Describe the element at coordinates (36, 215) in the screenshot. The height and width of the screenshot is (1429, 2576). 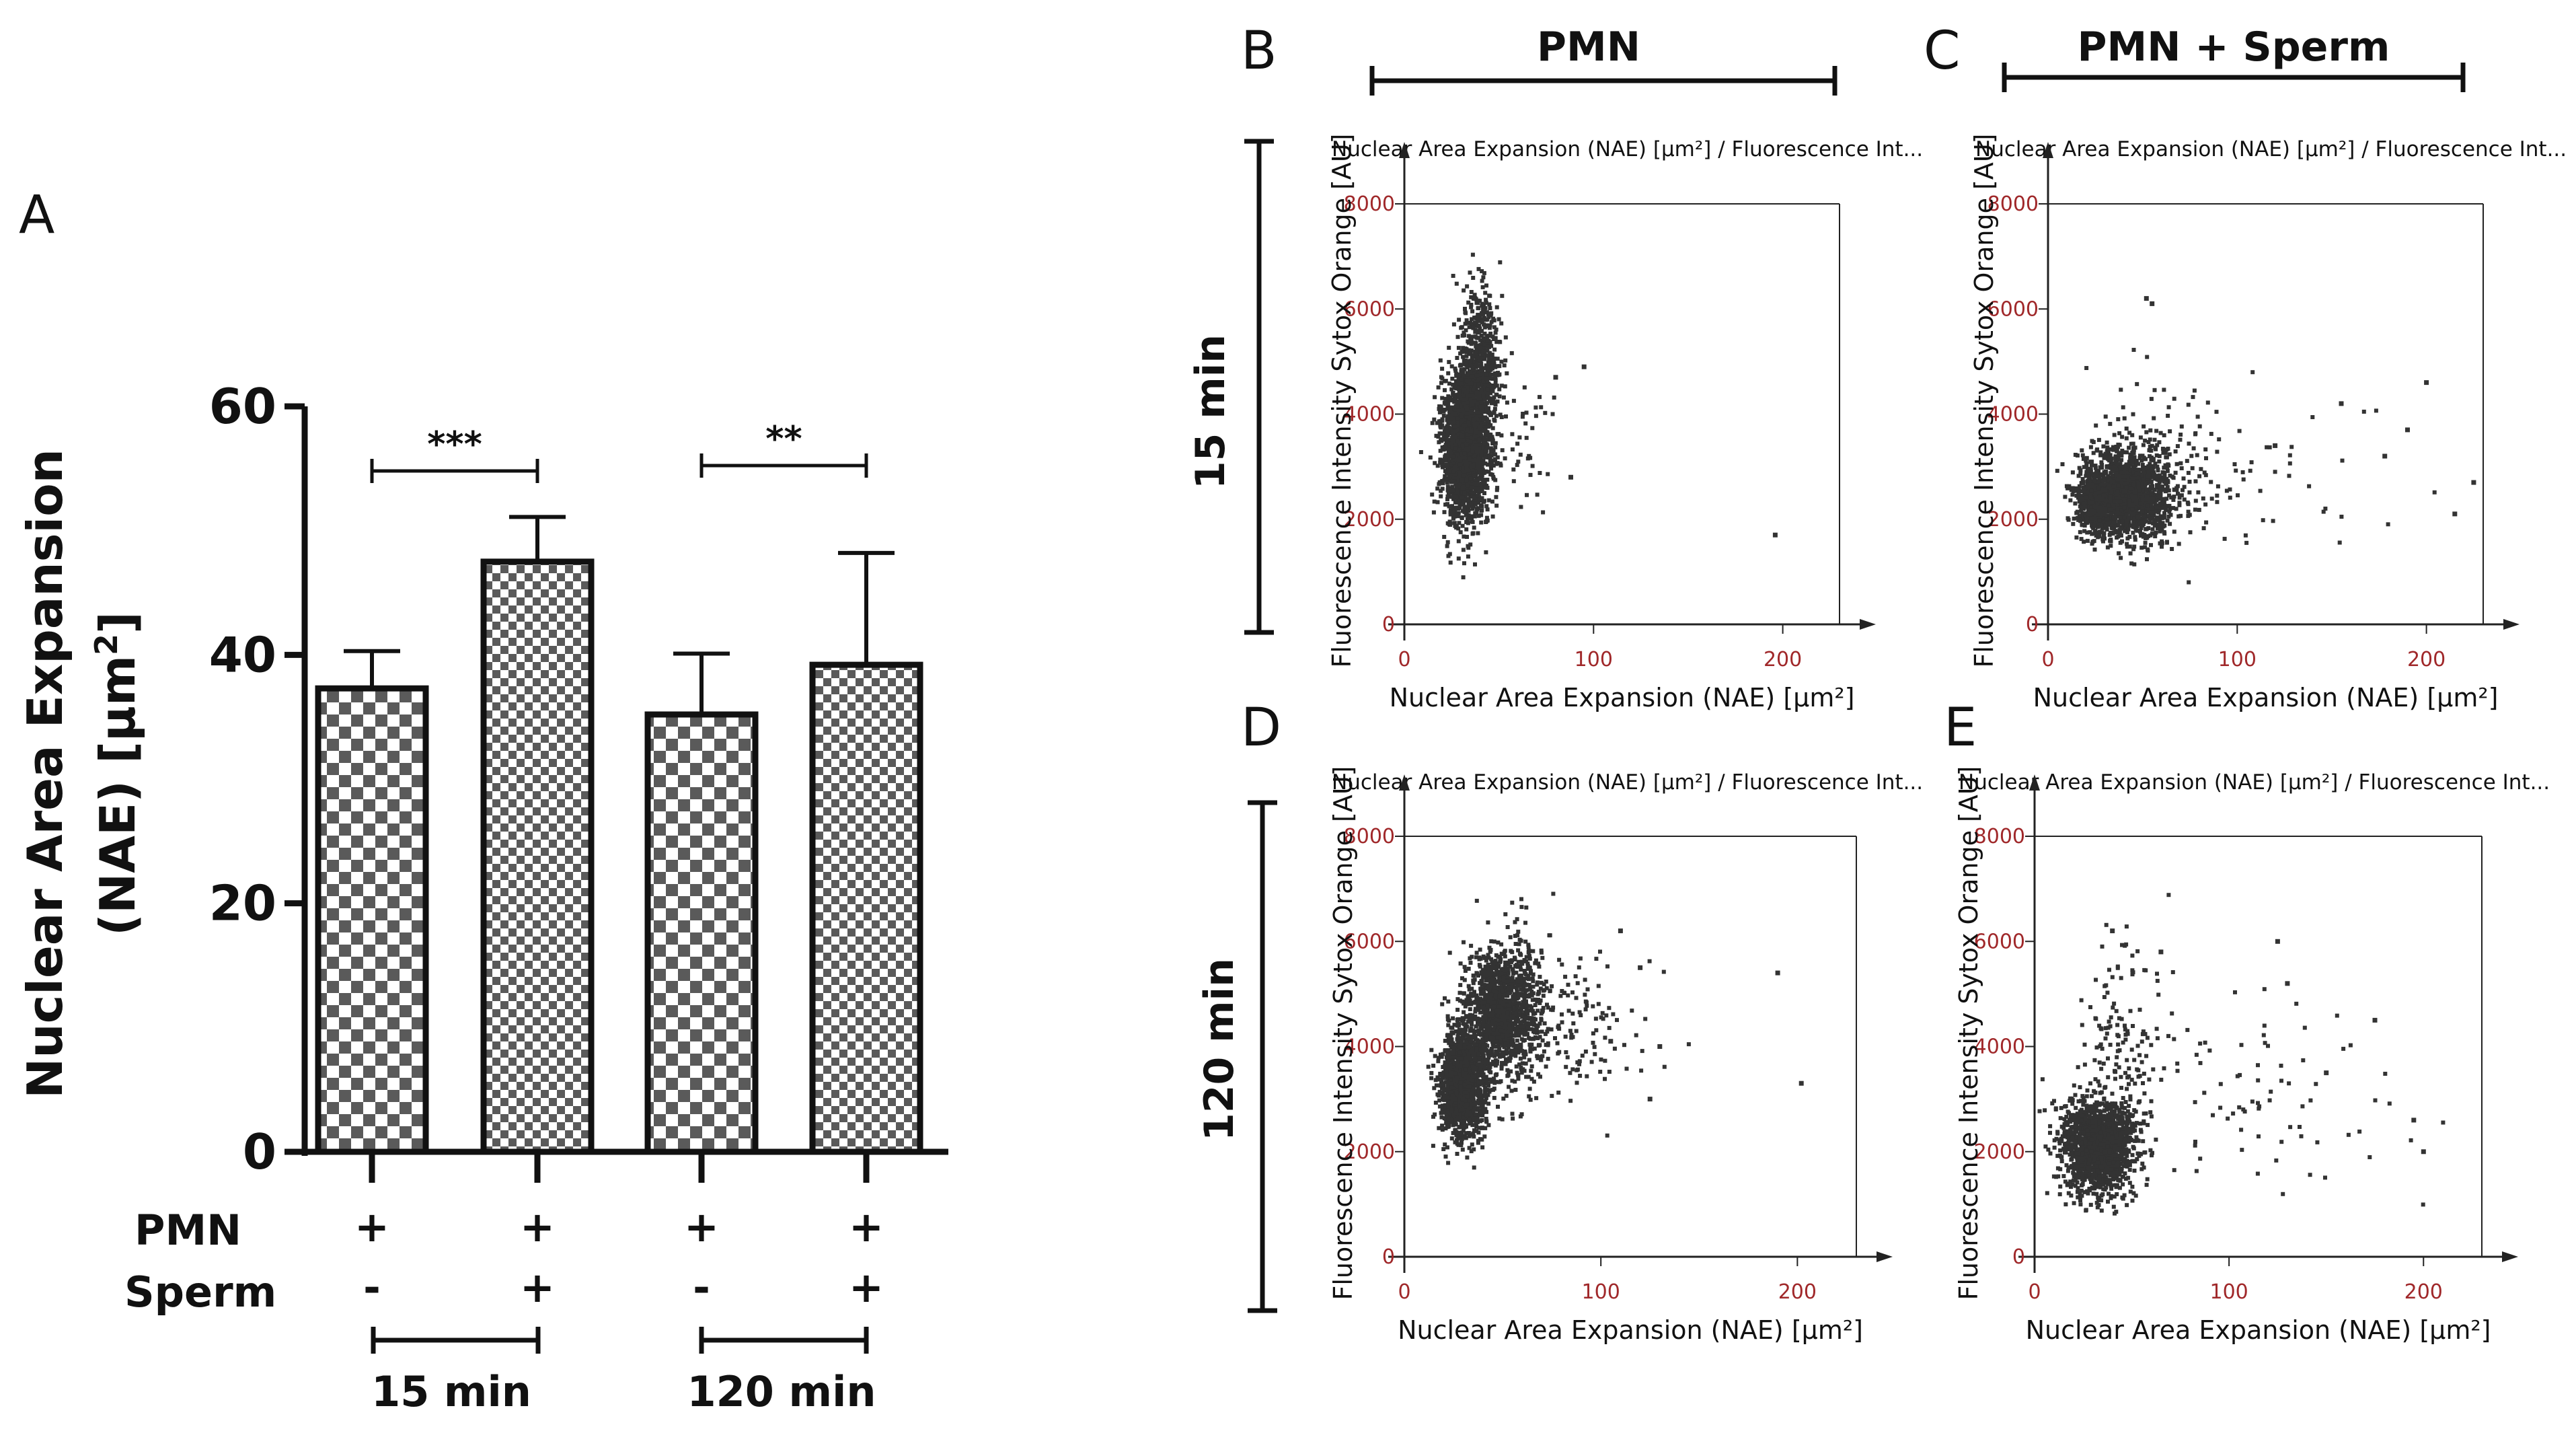
I see `panel-letter-a: A` at that location.